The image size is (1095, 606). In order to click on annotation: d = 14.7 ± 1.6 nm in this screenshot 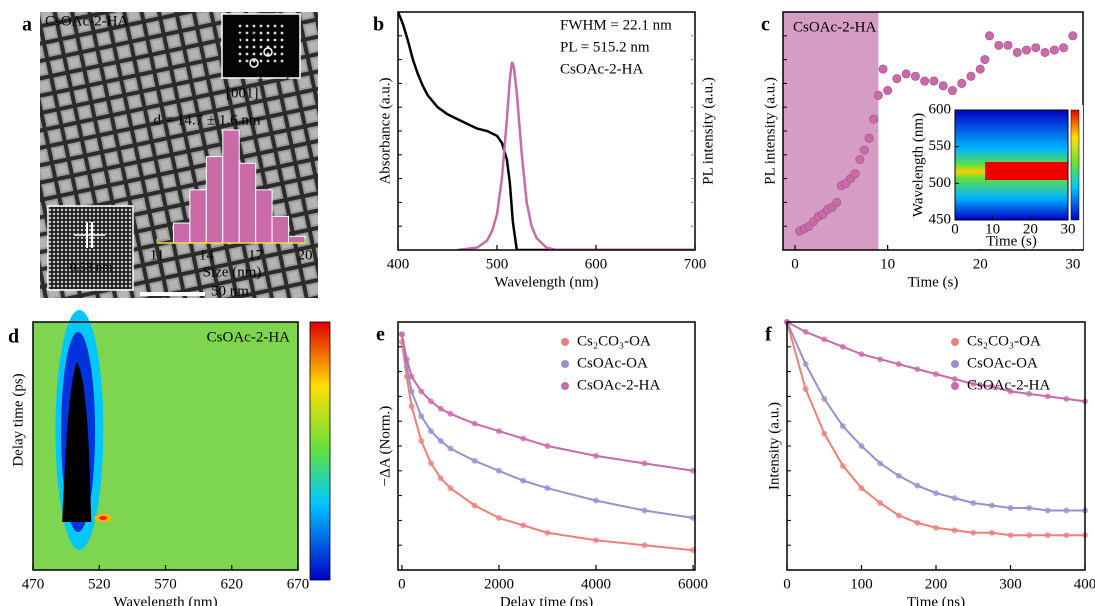, I will do `click(206, 120)`.